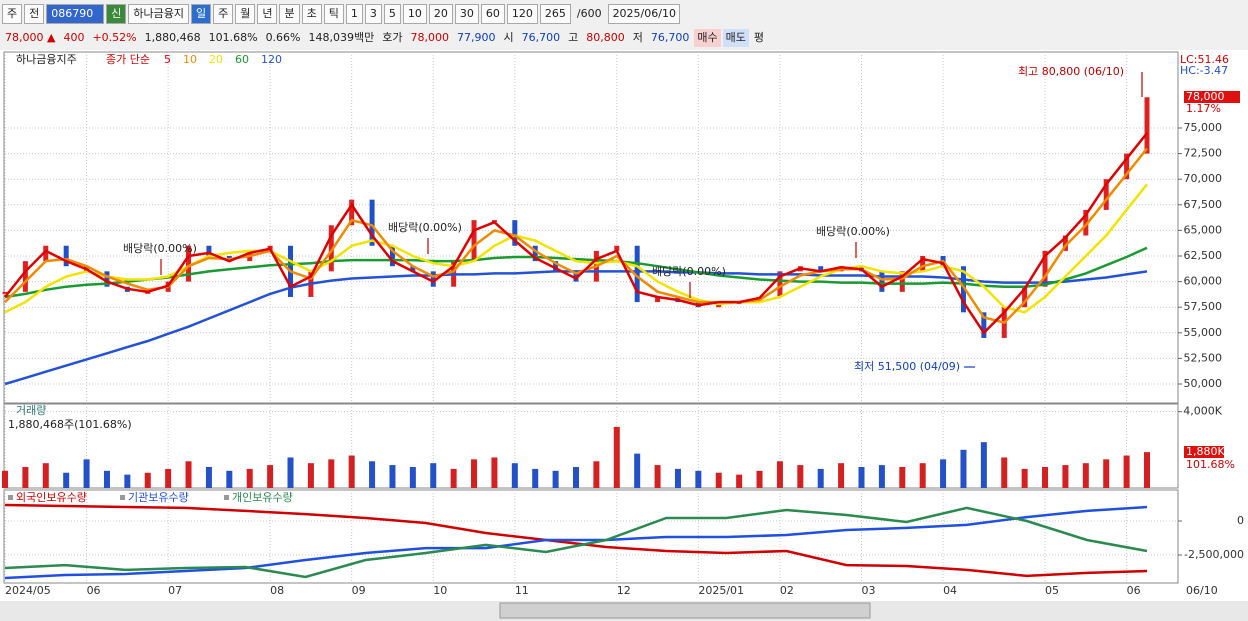 The image size is (1248, 621). What do you see at coordinates (46, 59) in the screenshot?
I see `chart-title: 하나금융지주` at bounding box center [46, 59].